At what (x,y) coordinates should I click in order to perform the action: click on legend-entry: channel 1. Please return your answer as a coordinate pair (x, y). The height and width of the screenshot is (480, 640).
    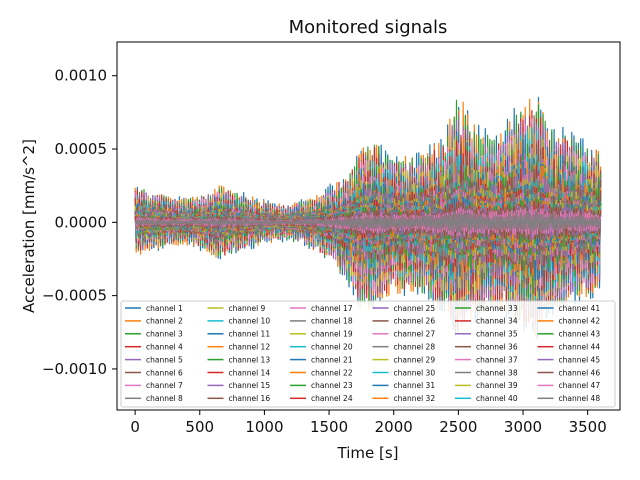
    Looking at the image, I should click on (164, 308).